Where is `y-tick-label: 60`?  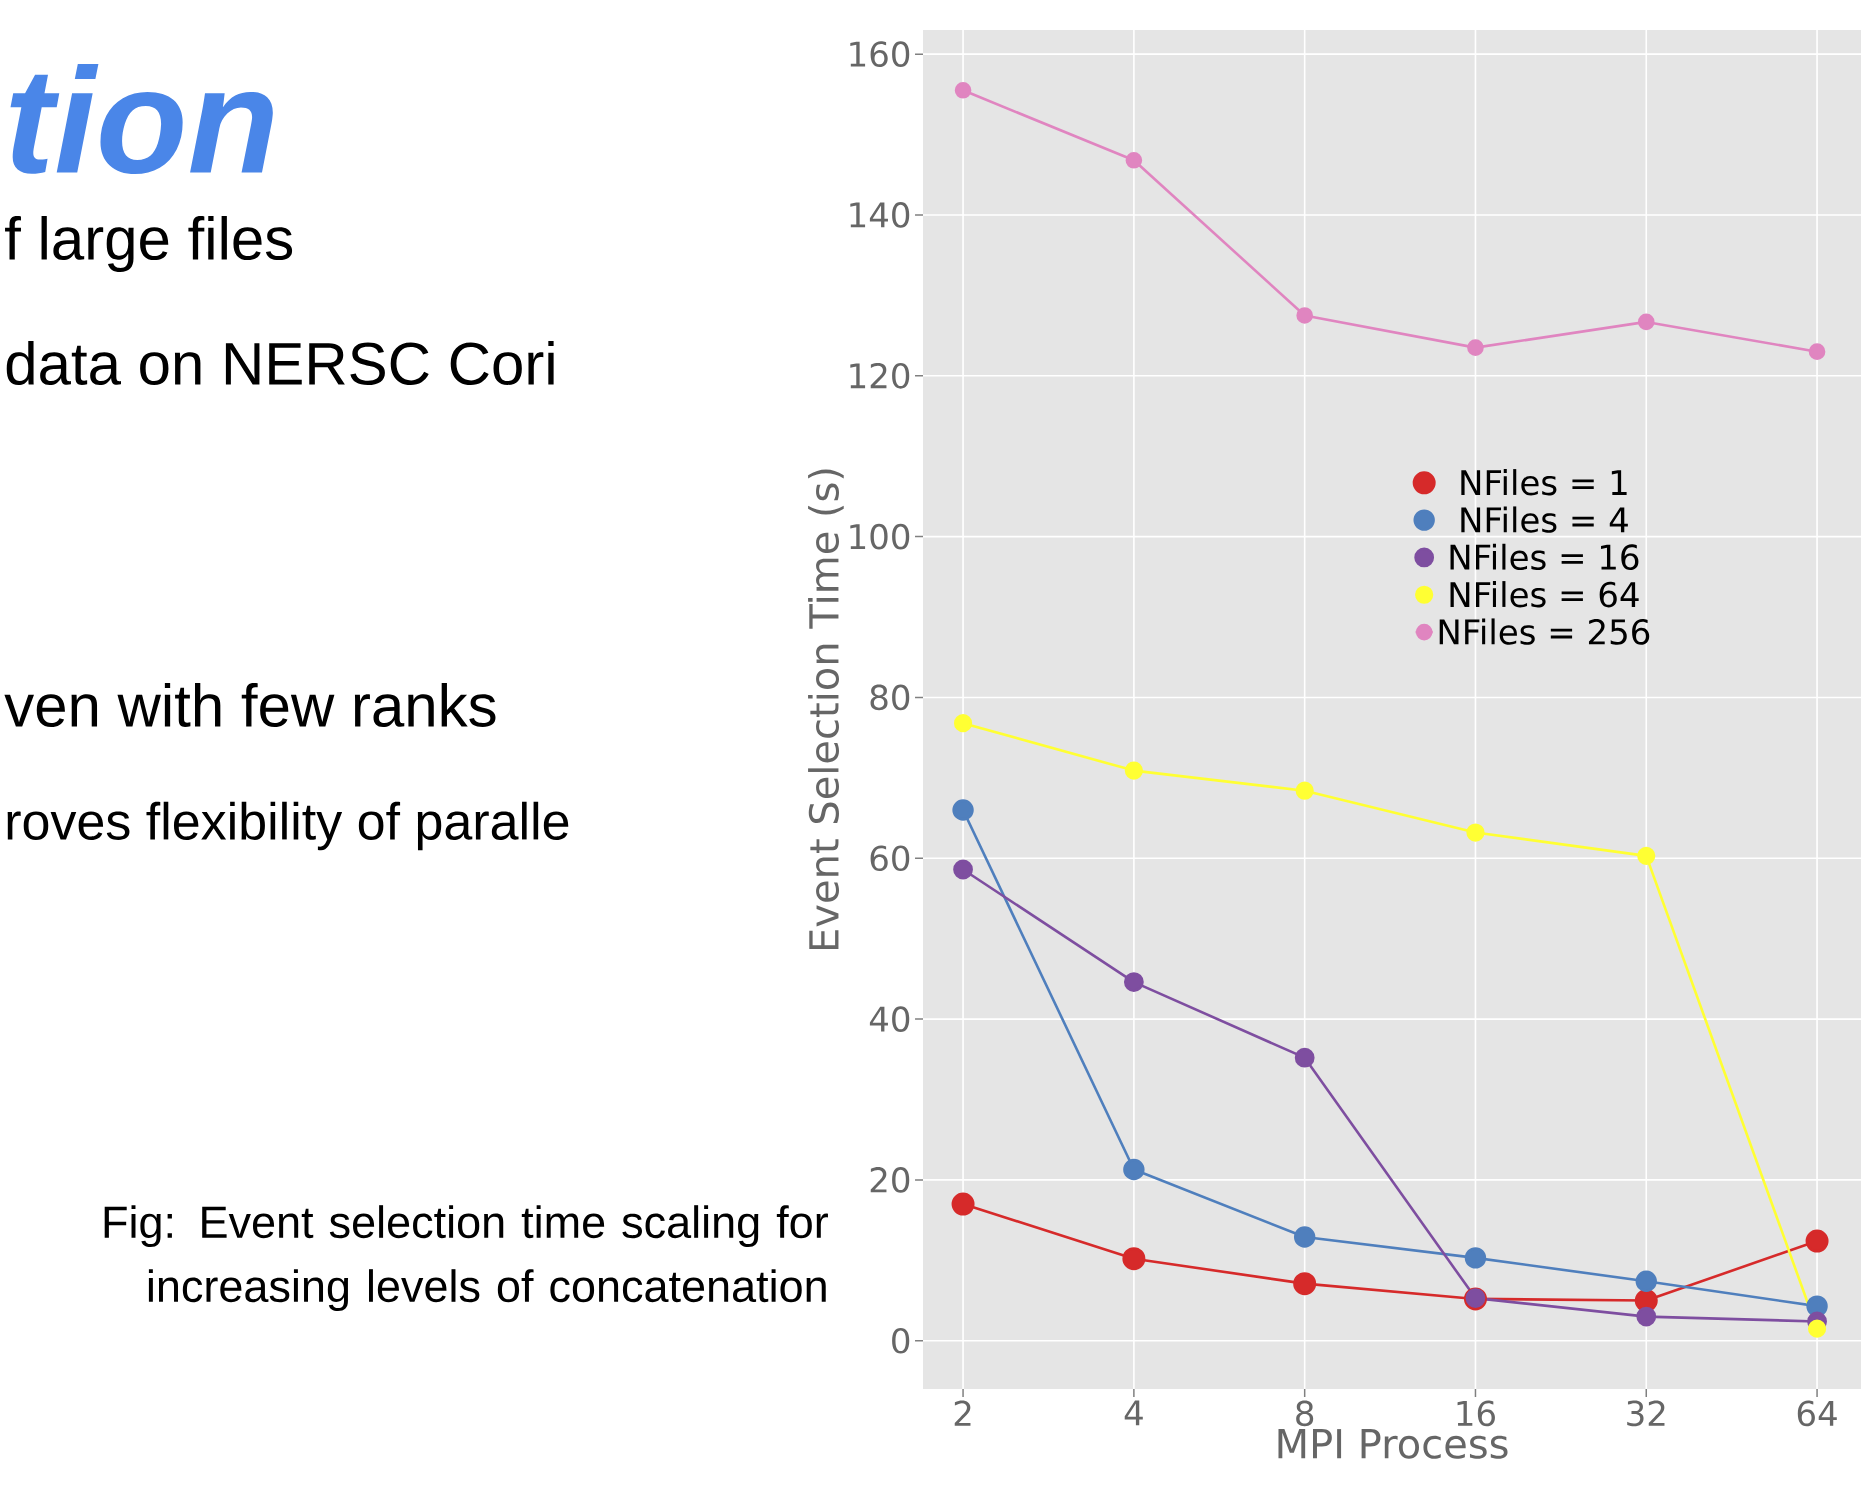 y-tick-label: 60 is located at coordinates (890, 858).